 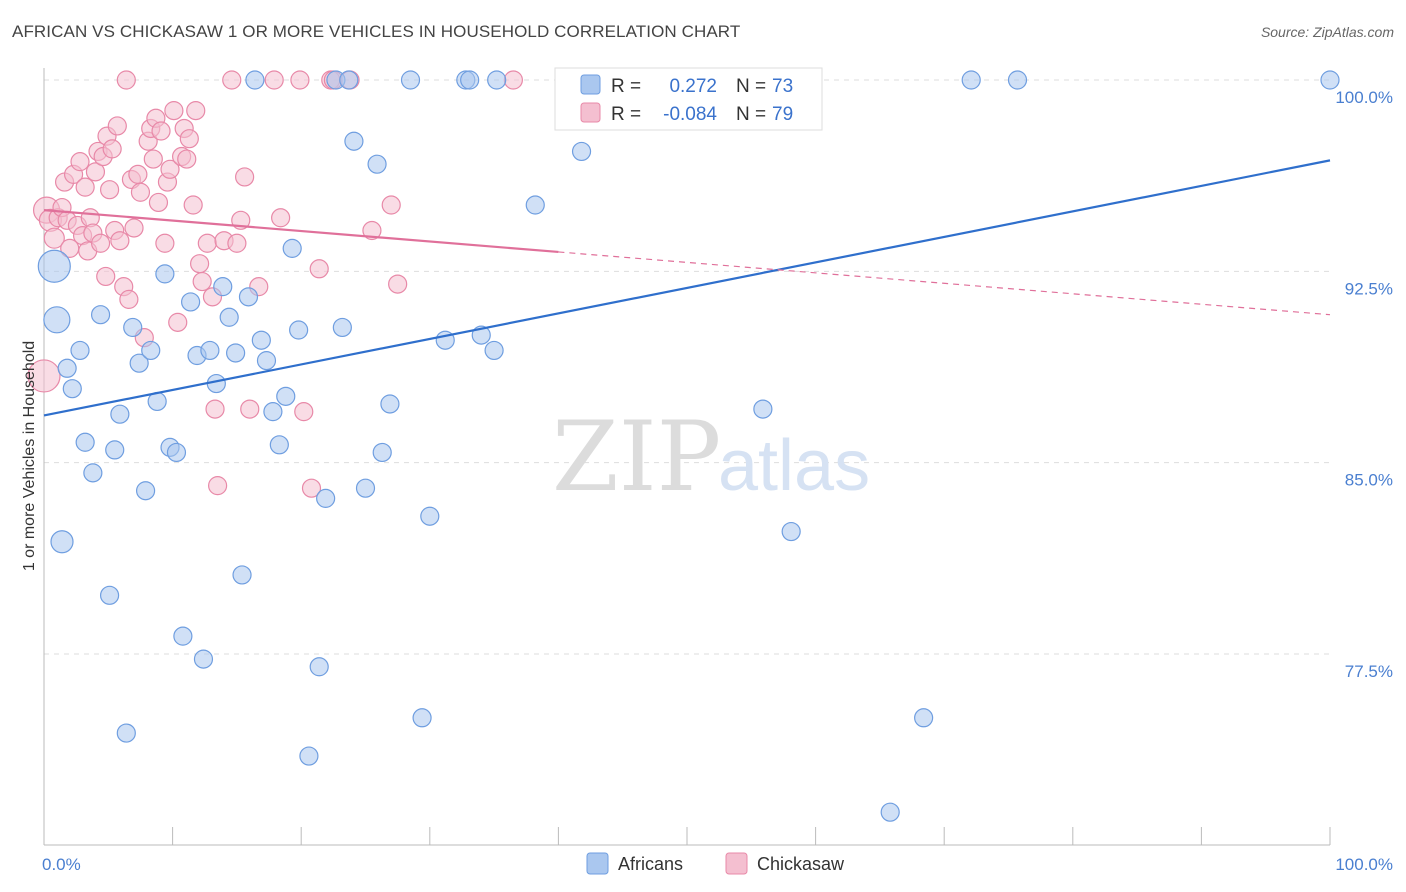 What do you see at coordinates (715, 863) in the screenshot?
I see `series-legend: Africans Chickasaw` at bounding box center [715, 863].